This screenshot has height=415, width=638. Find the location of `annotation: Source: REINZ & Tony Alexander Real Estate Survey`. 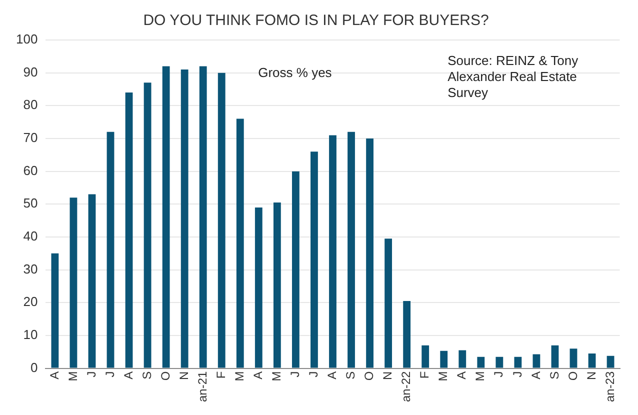

annotation: Source: REINZ & Tony Alexander Real Estate Survey is located at coordinates (513, 76).